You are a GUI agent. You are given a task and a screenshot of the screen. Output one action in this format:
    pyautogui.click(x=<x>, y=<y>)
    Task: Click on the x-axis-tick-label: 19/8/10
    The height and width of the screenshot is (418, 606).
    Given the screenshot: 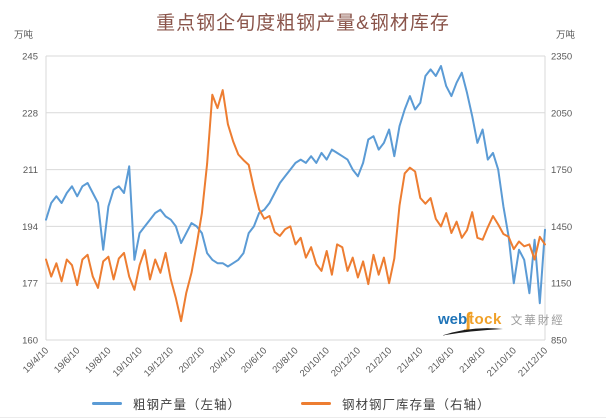 What is the action you would take?
    pyautogui.click(x=98, y=360)
    